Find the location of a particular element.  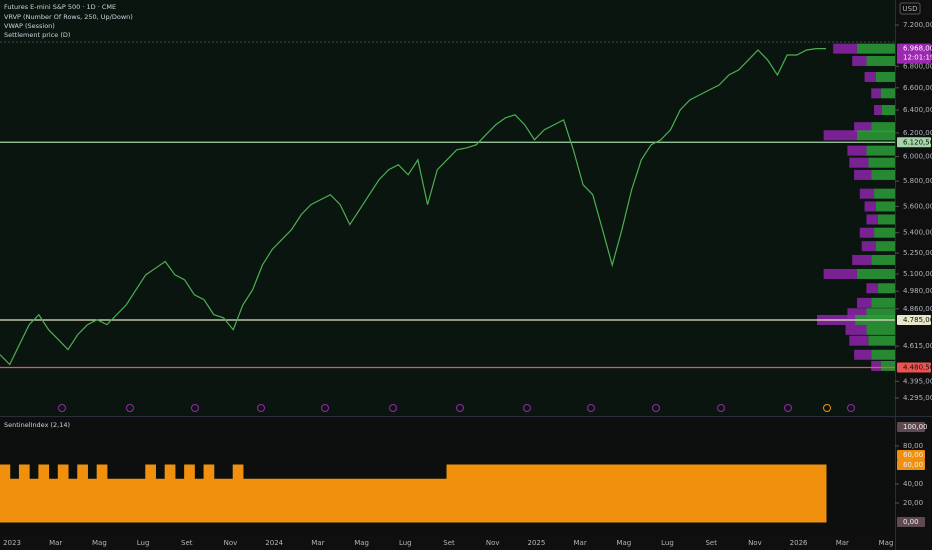

y-tick-label: 4.395,00 is located at coordinates (917, 381).